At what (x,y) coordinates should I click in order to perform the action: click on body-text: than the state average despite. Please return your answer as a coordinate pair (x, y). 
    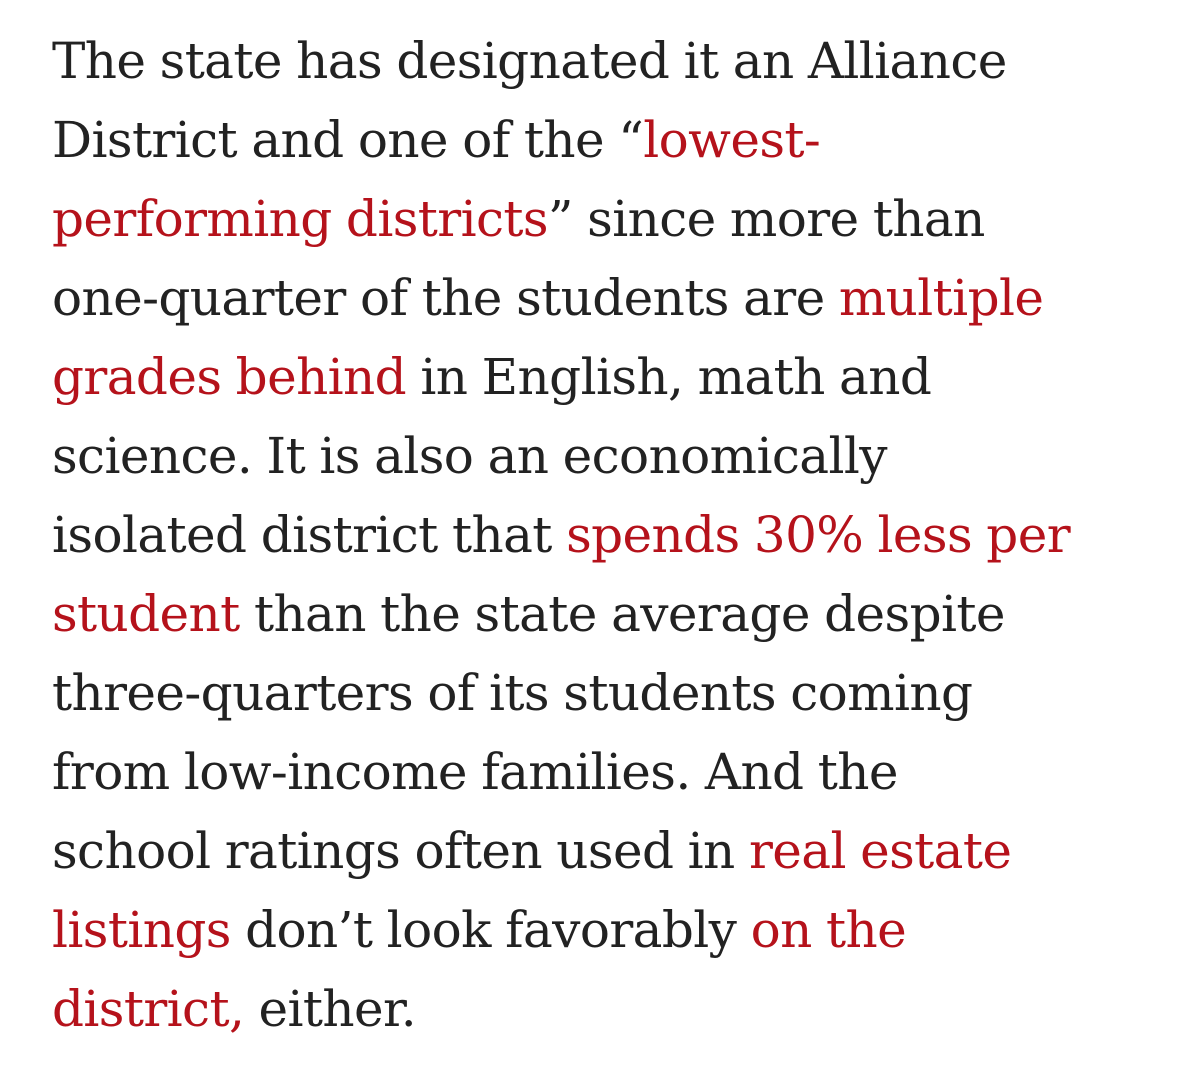
    Looking at the image, I should click on (622, 614).